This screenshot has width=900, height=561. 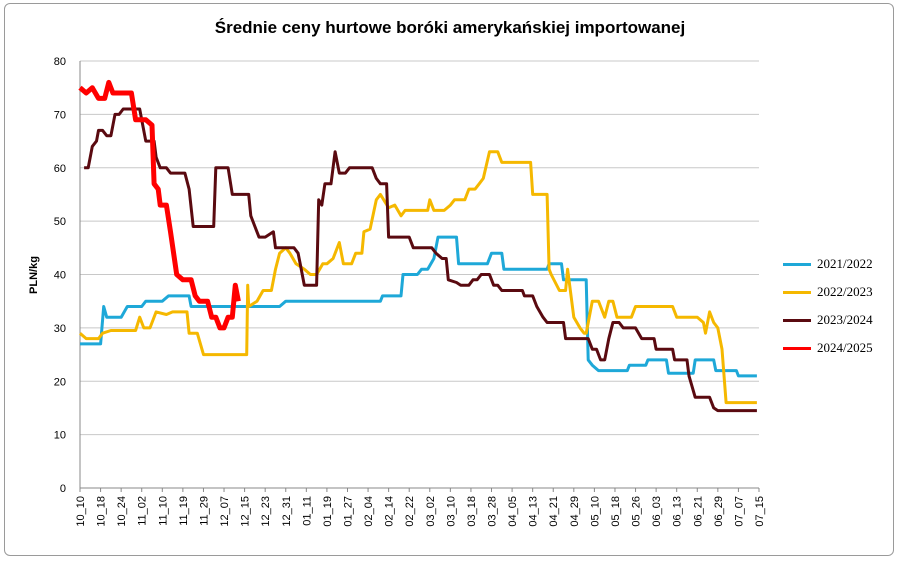 I want to click on x-tick-label: 03_10, so click(x=451, y=511).